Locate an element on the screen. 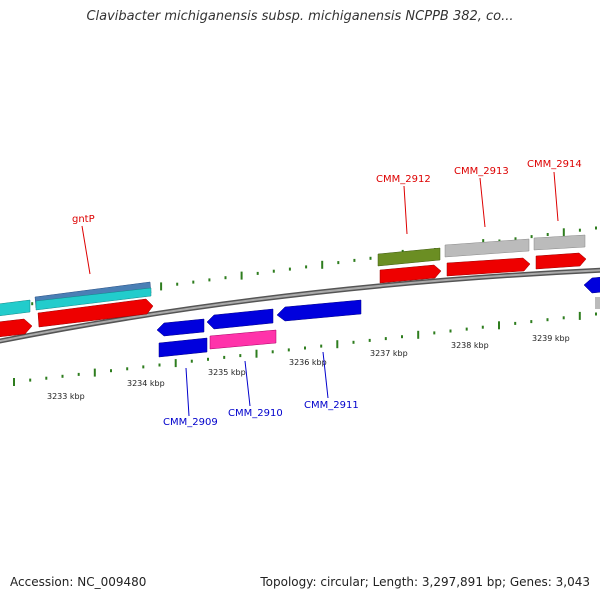 This screenshot has width=600, height=600. feature-CMM-2909-cds-a is located at coordinates (180, 327).